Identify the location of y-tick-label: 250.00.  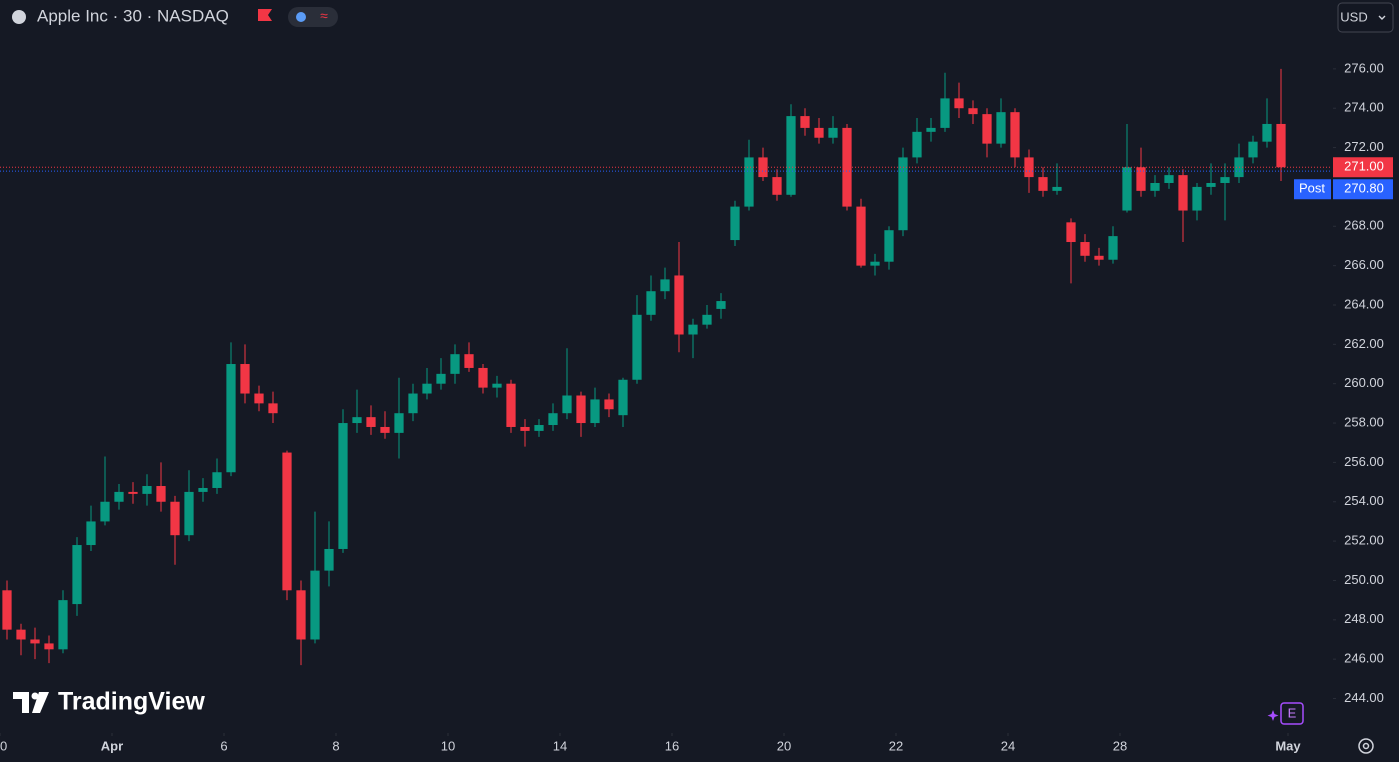
(1364, 579).